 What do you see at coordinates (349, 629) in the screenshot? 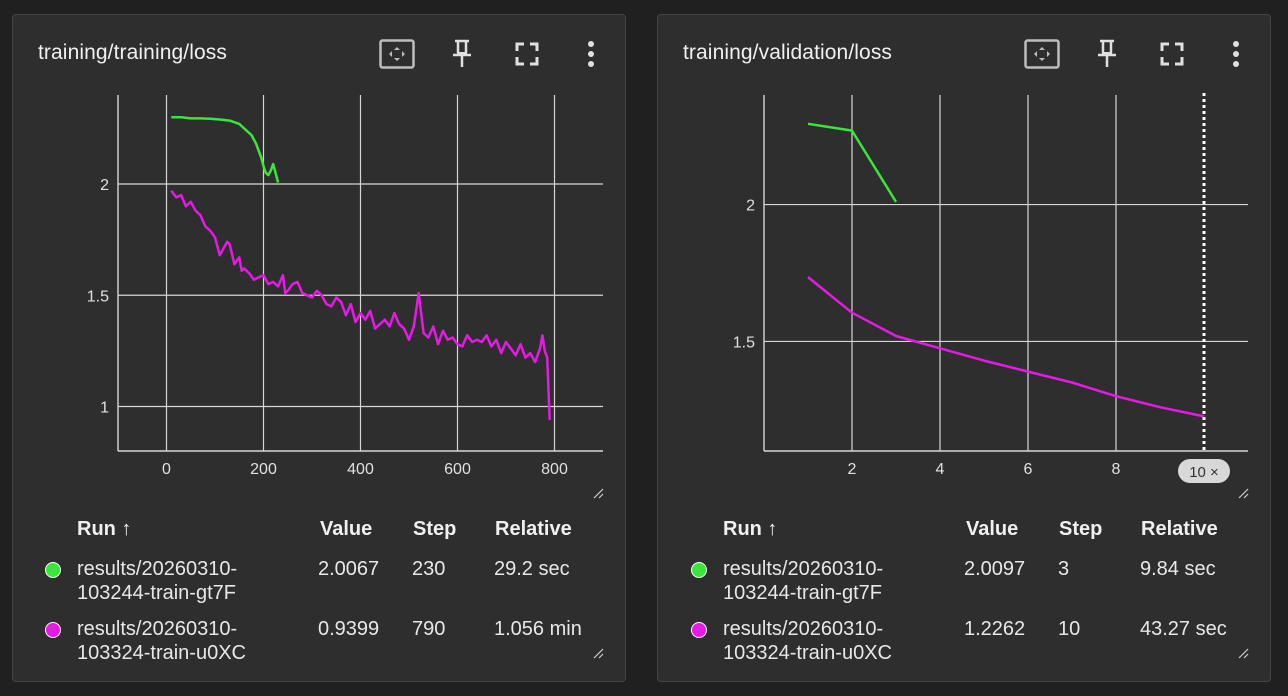
I see `run-value: 0.9399` at bounding box center [349, 629].